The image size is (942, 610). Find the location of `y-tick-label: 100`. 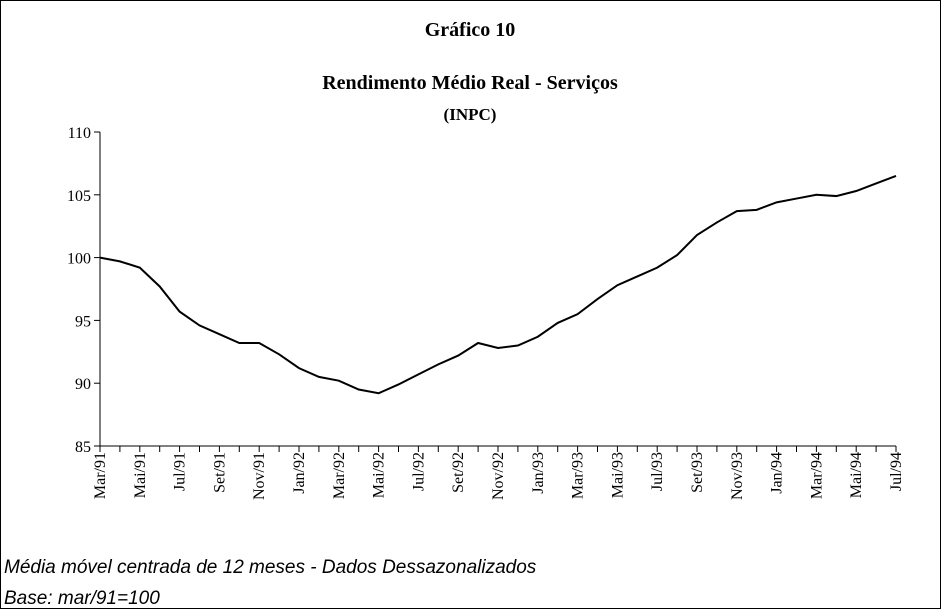

y-tick-label: 100 is located at coordinates (79, 259).